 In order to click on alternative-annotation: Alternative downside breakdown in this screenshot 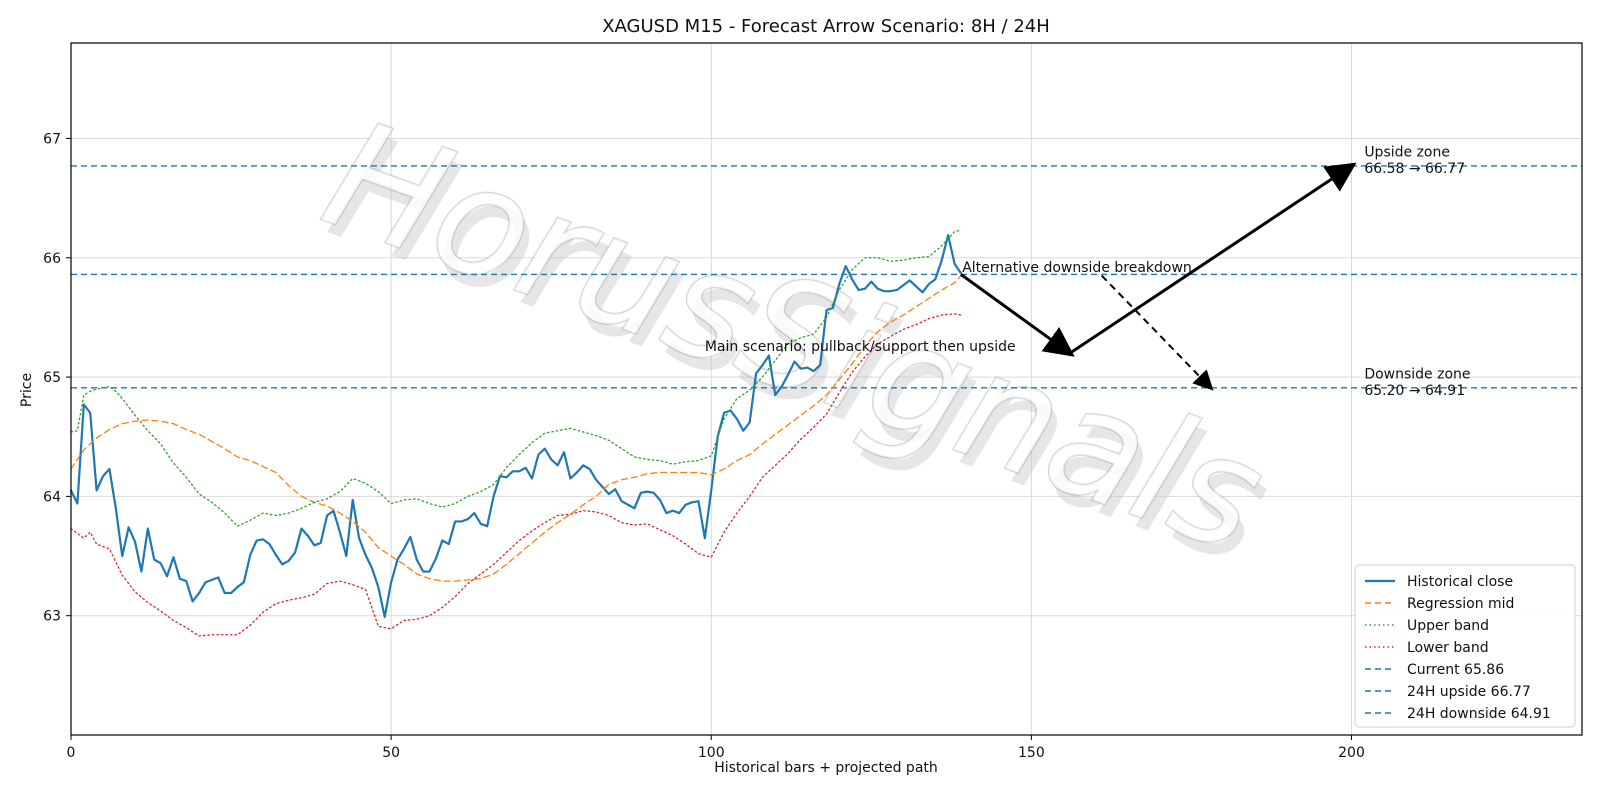, I will do `click(1077, 268)`.